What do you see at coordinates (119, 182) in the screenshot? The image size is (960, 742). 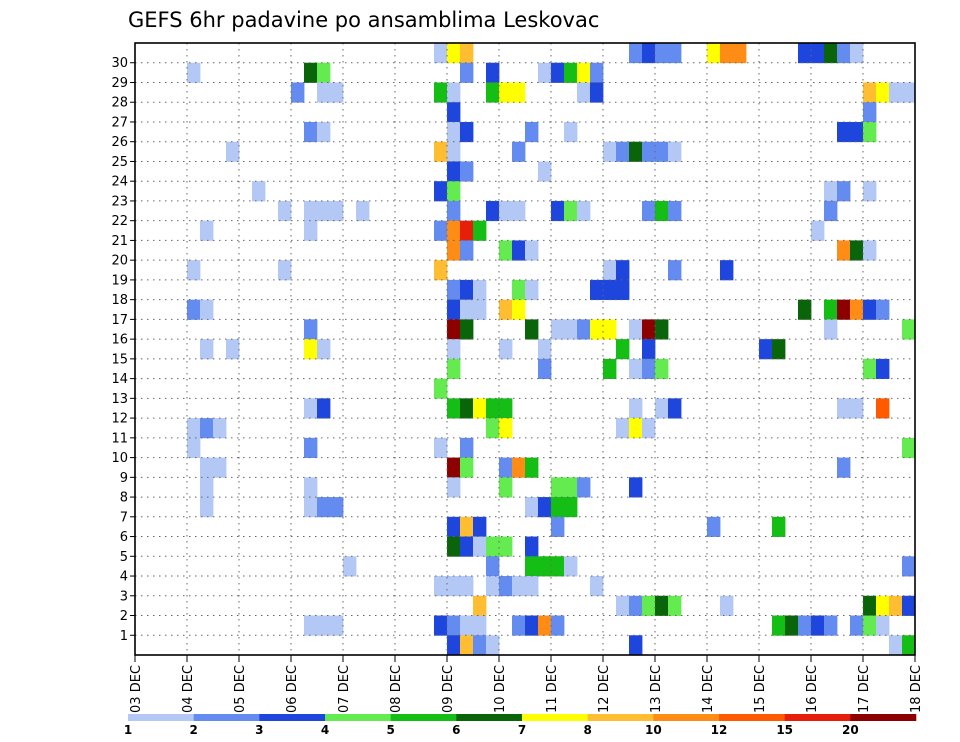 I see `ytick-label-24: 24` at bounding box center [119, 182].